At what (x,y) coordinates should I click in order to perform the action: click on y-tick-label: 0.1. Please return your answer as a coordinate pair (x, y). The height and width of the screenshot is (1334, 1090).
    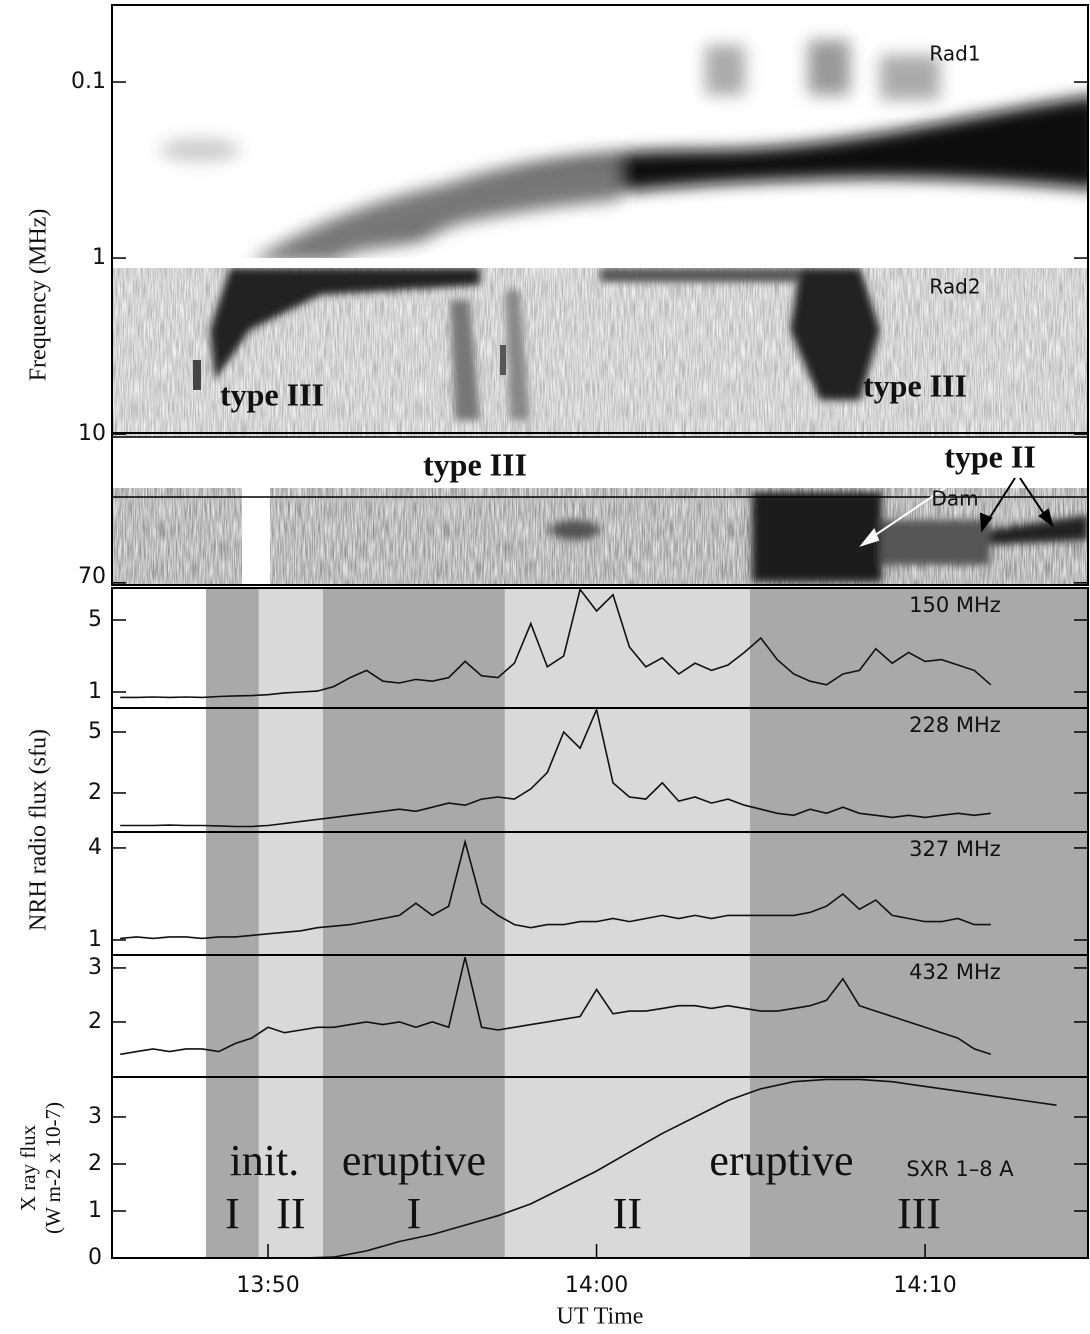
    Looking at the image, I should click on (88, 81).